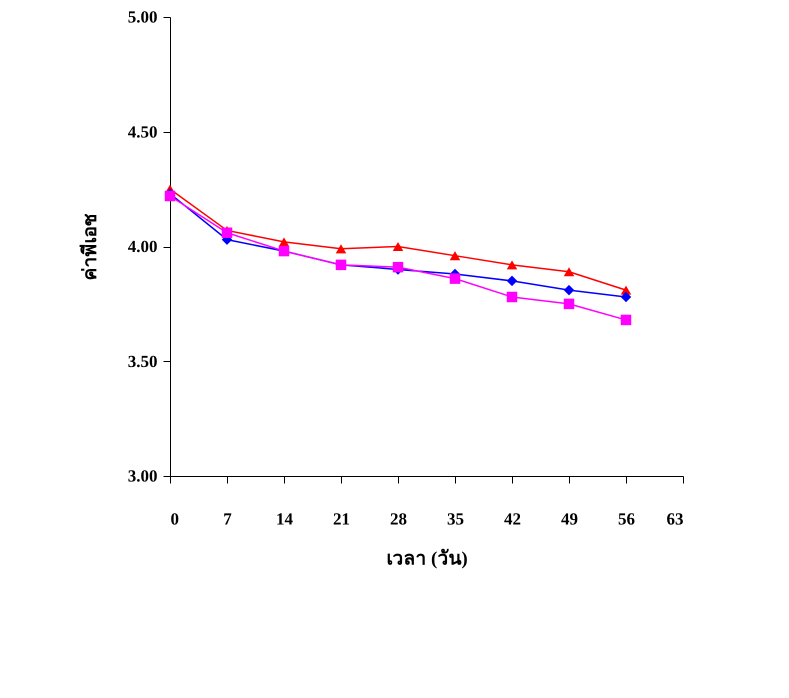 The width and height of the screenshot is (789, 698). What do you see at coordinates (285, 519) in the screenshot?
I see `x-tick-label: 14` at bounding box center [285, 519].